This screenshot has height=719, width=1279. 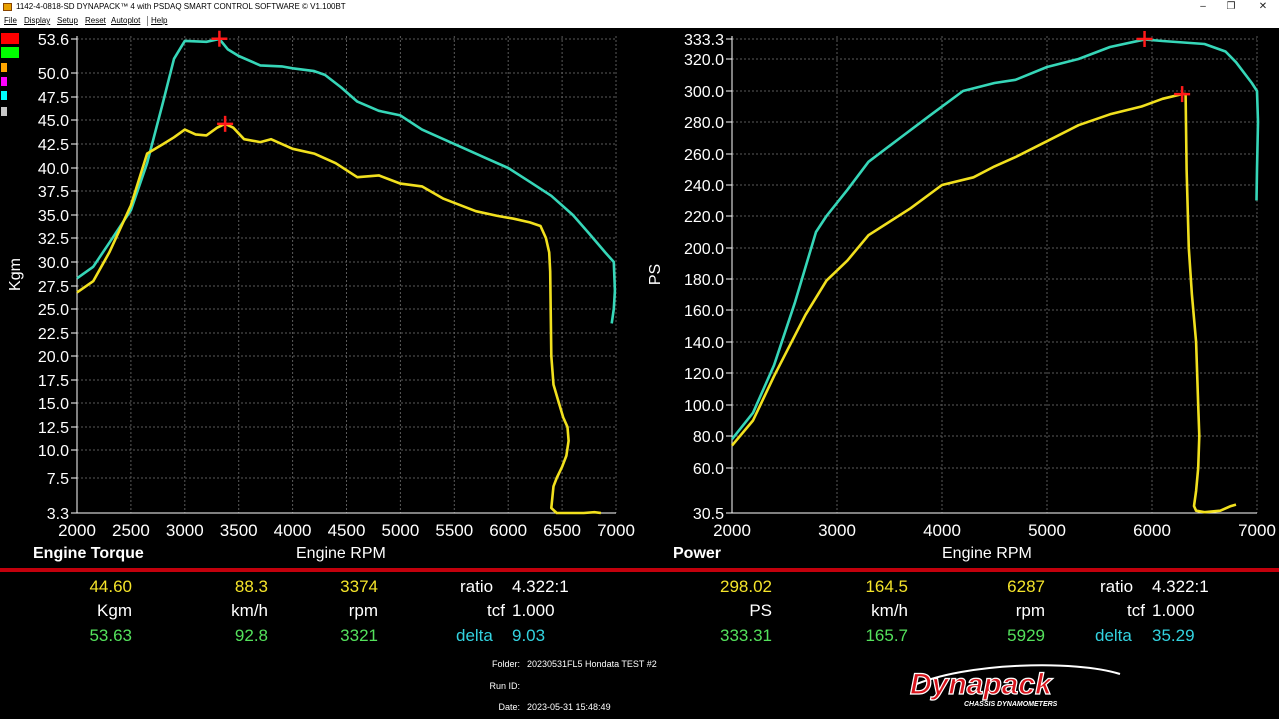 What do you see at coordinates (704, 155) in the screenshot?
I see `y-tick-label: 260.0` at bounding box center [704, 155].